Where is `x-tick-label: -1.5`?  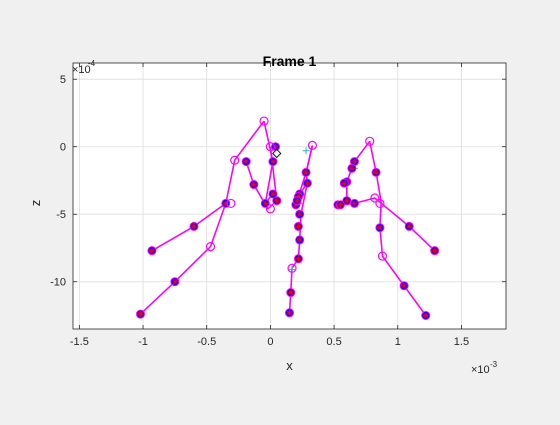
x-tick-label: -1.5 is located at coordinates (79, 342).